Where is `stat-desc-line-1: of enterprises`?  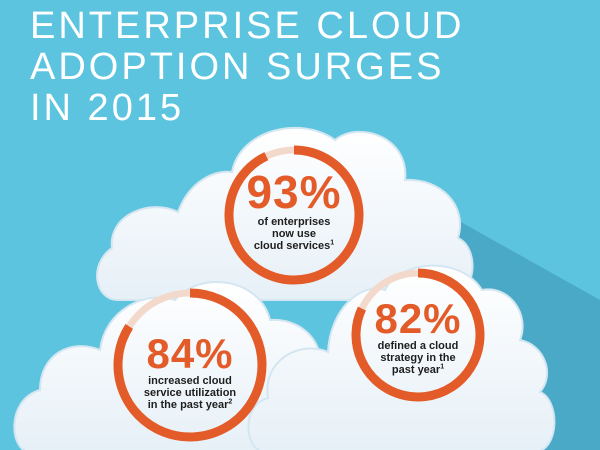
stat-desc-line-1: of enterprises is located at coordinates (294, 222).